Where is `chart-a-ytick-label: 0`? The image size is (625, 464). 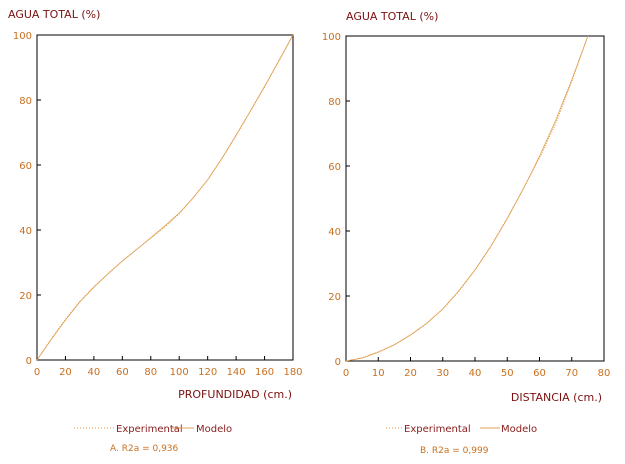 chart-a-ytick-label: 0 is located at coordinates (29, 361).